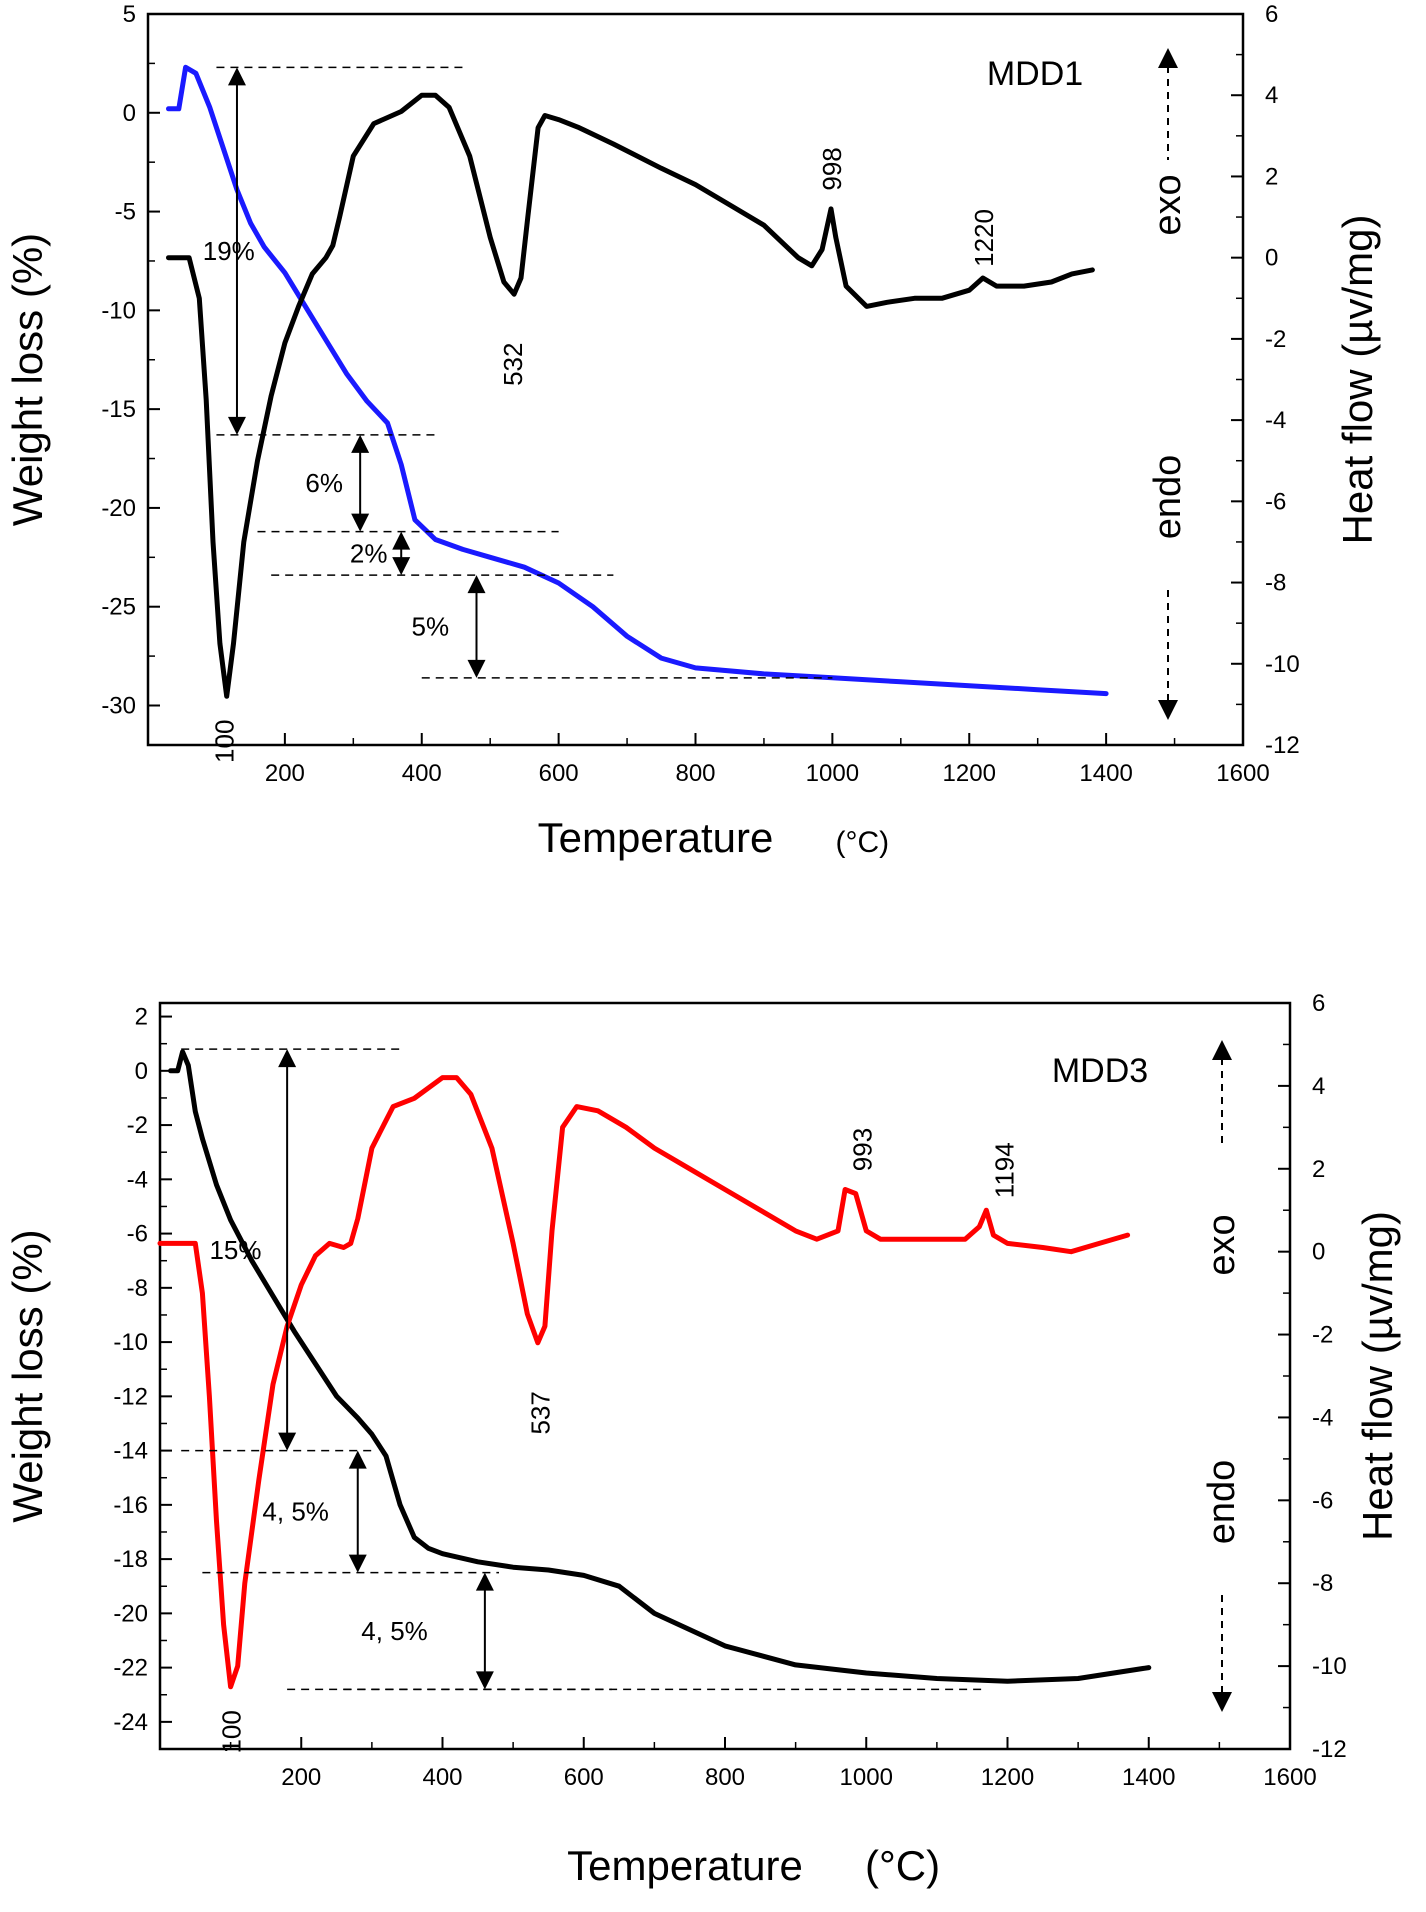  Describe the element at coordinates (235, 1250) in the screenshot. I see `step-label: 15%` at that location.